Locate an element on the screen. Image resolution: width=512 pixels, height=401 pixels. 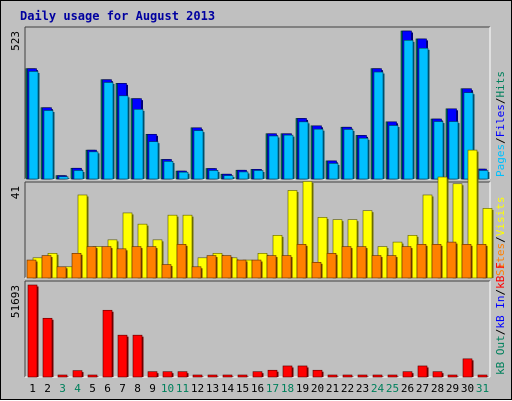
day-label-15: 15 is located at coordinates (242, 388).